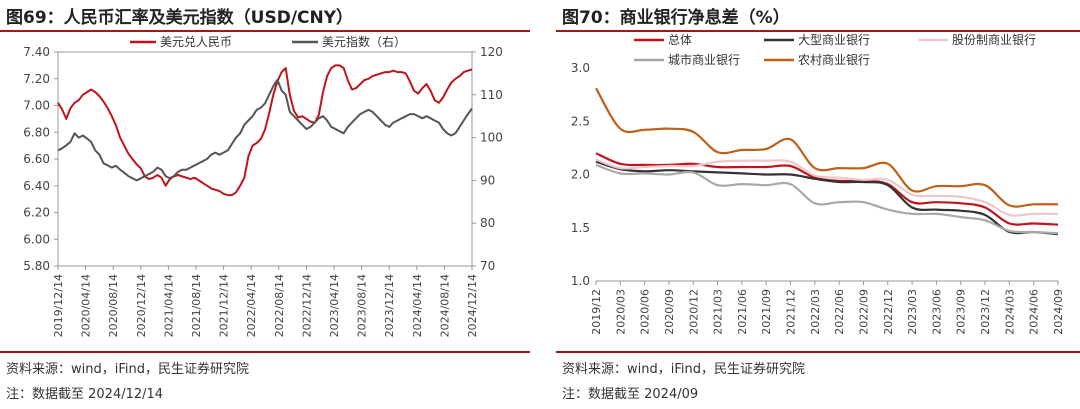 This screenshot has height=409, width=1080. What do you see at coordinates (36, 106) in the screenshot?
I see `y-left-tick-label: 7.00` at bounding box center [36, 106].